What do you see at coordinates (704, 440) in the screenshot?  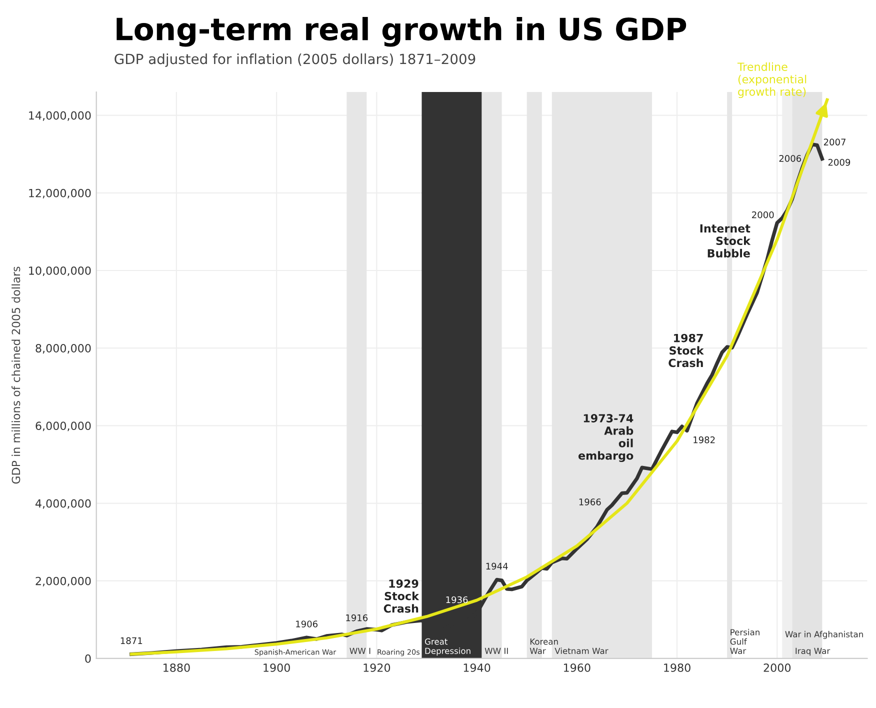 I see `annotation: 1982` at bounding box center [704, 440].